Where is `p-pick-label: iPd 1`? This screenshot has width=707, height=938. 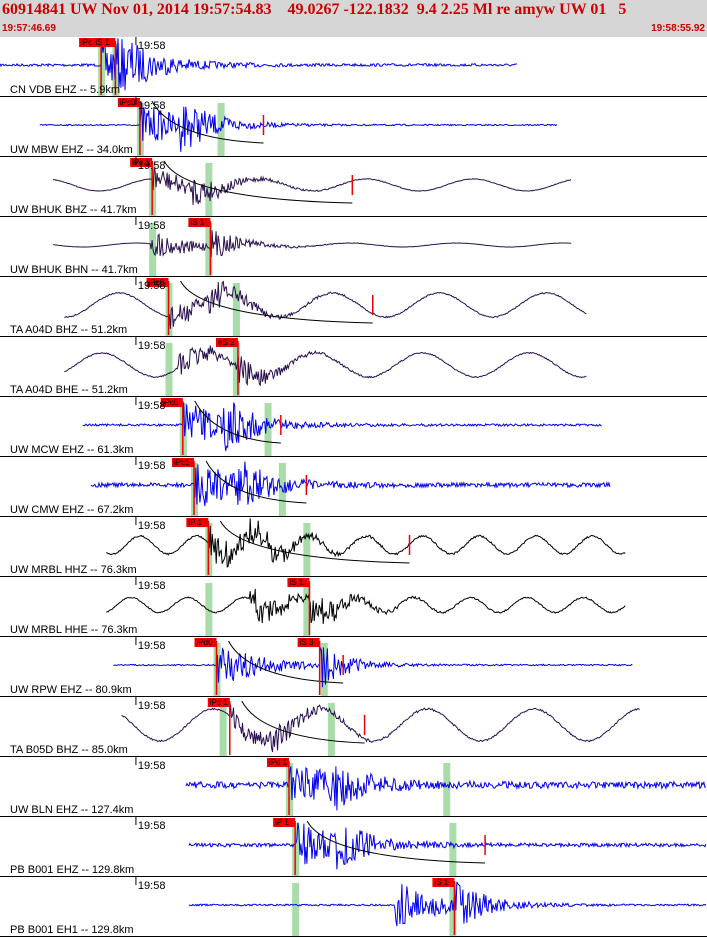
p-pick-label: iPd 1 is located at coordinates (278, 762).